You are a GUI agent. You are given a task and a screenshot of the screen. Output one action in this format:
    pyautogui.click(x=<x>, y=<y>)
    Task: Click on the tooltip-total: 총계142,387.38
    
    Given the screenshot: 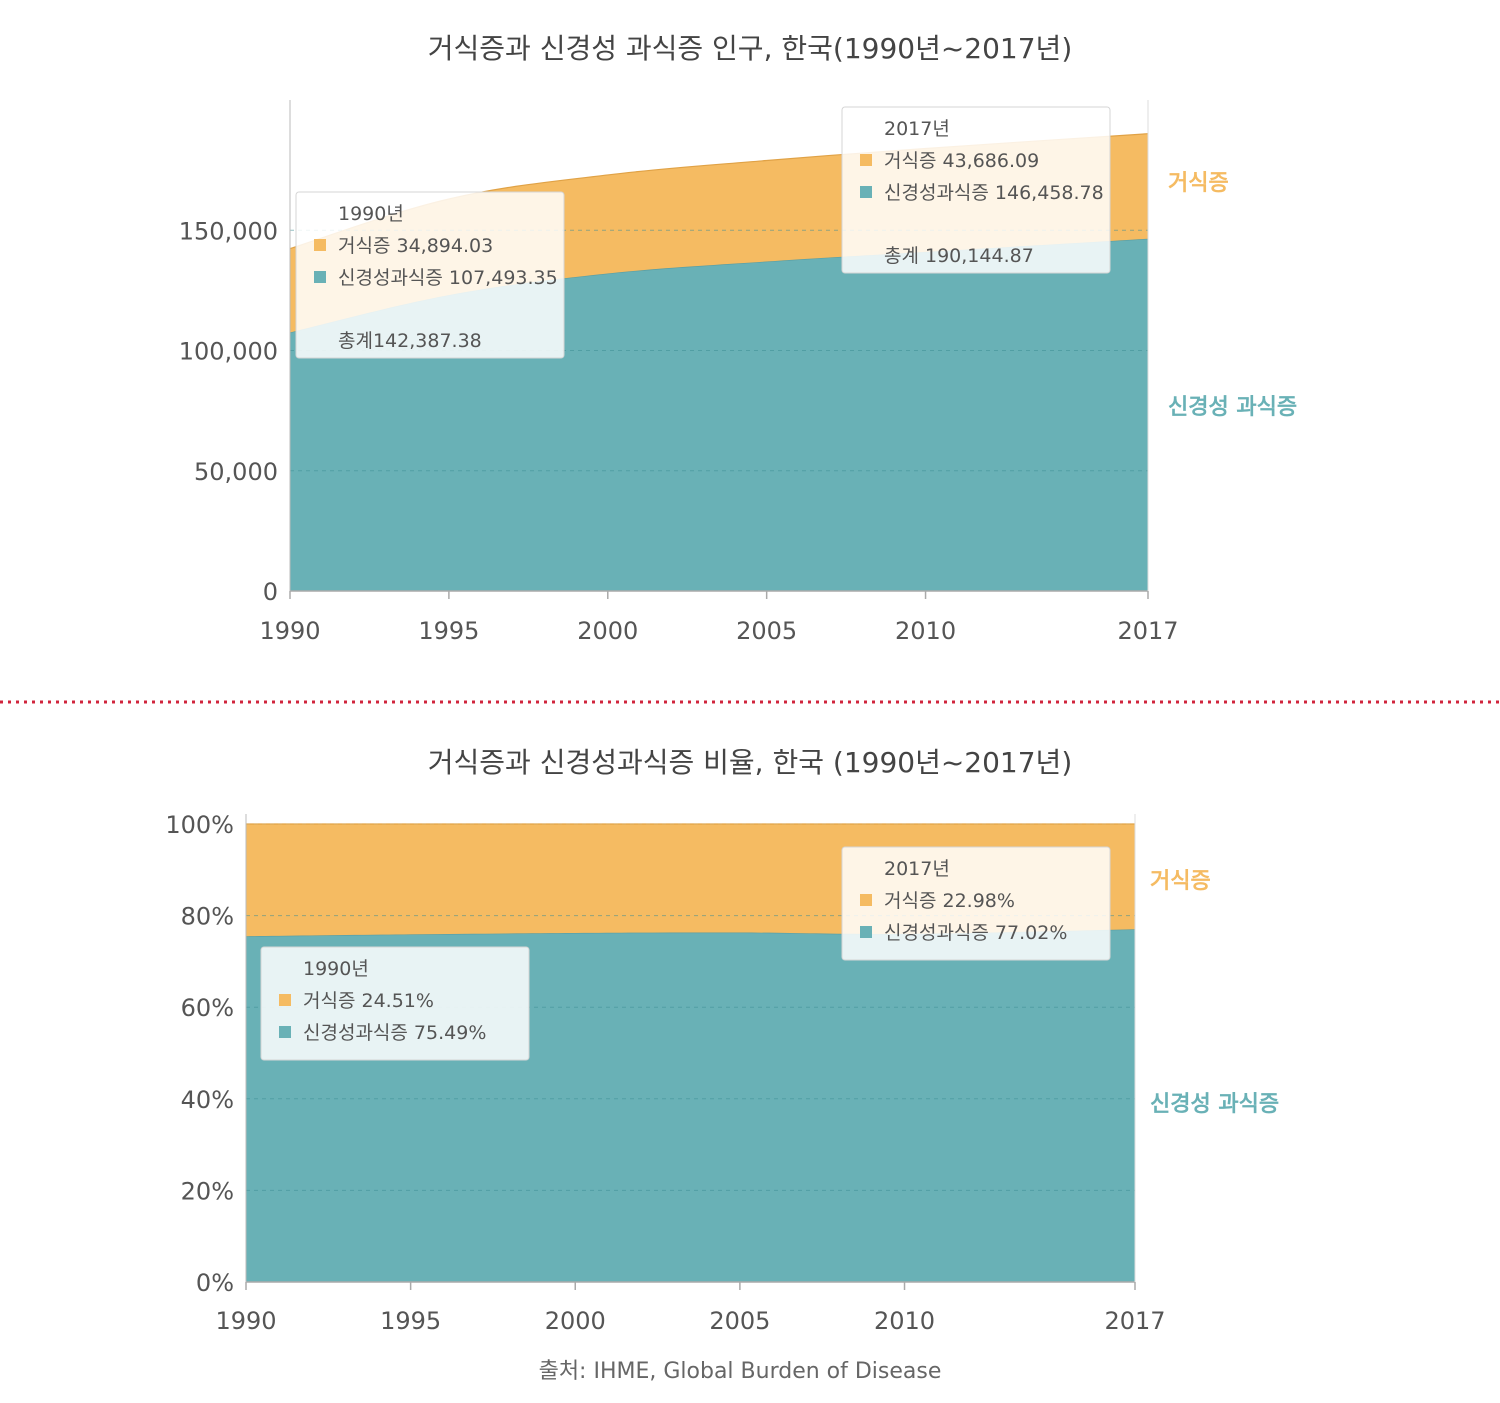 What is the action you would take?
    pyautogui.click(x=410, y=341)
    